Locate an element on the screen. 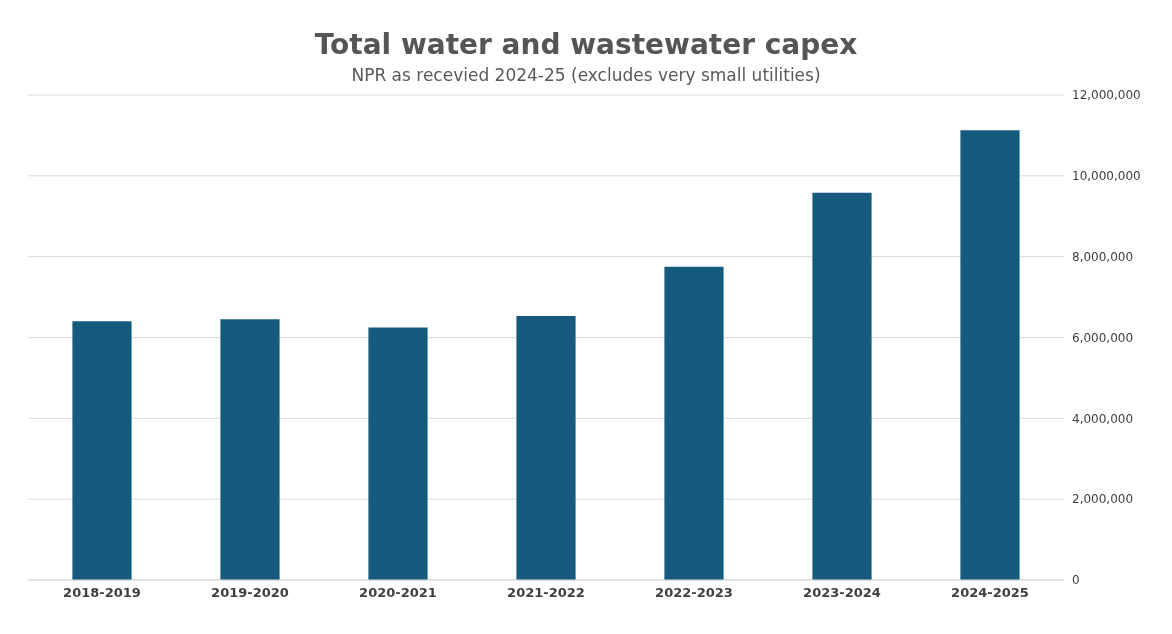  x-tick-label: 2022-2023 is located at coordinates (694, 593).